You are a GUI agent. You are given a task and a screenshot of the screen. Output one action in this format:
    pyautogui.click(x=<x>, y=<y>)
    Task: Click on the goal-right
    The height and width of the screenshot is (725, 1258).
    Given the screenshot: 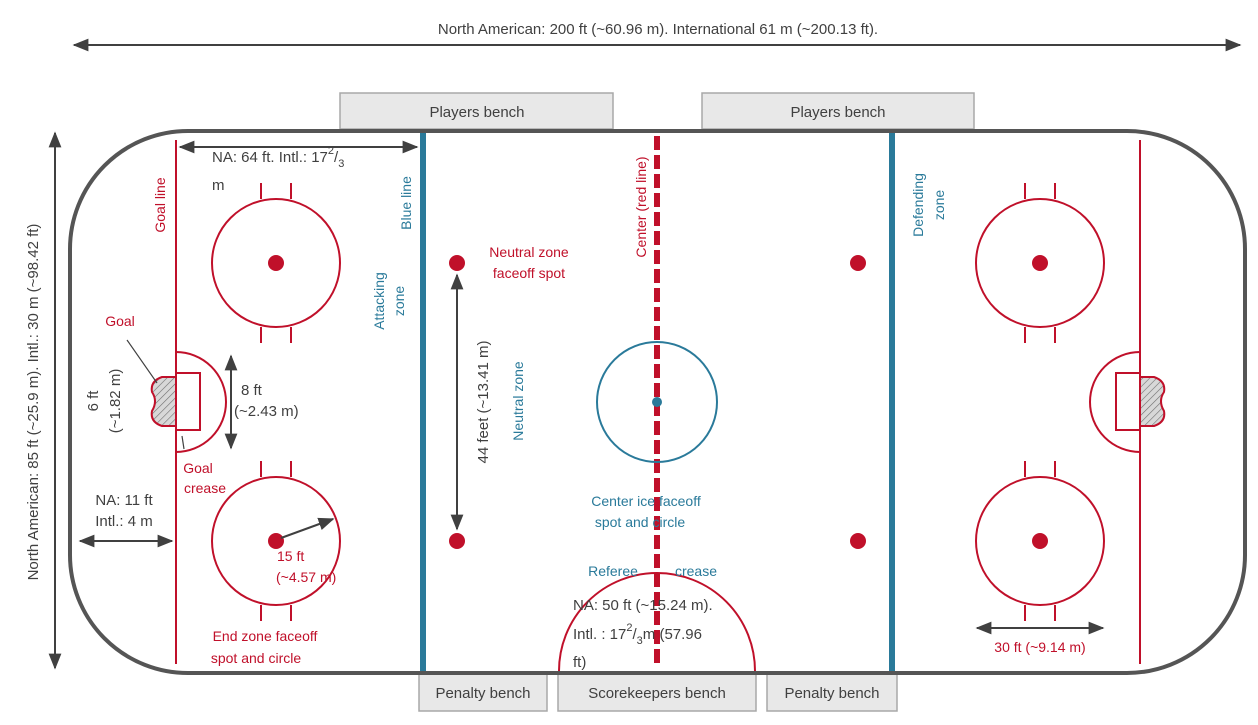 What is the action you would take?
    pyautogui.click(x=1140, y=401)
    